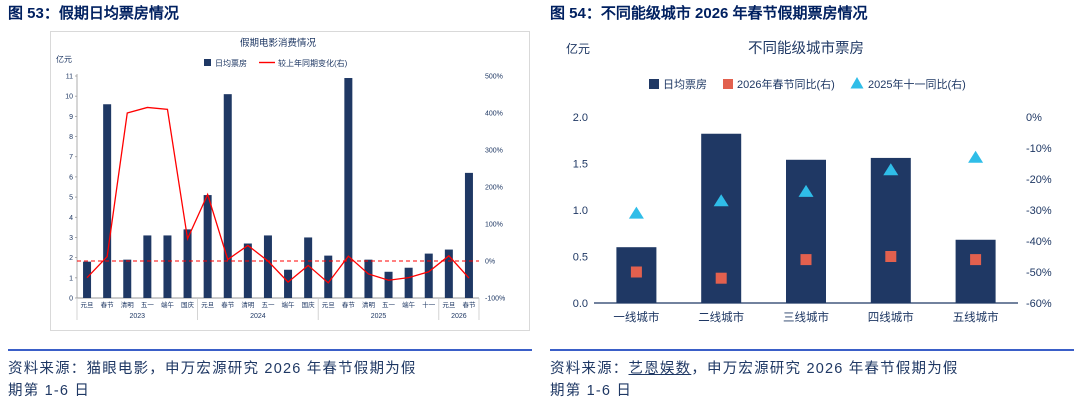  I want to click on left-axis-tick-label: 1.5, so click(580, 165).